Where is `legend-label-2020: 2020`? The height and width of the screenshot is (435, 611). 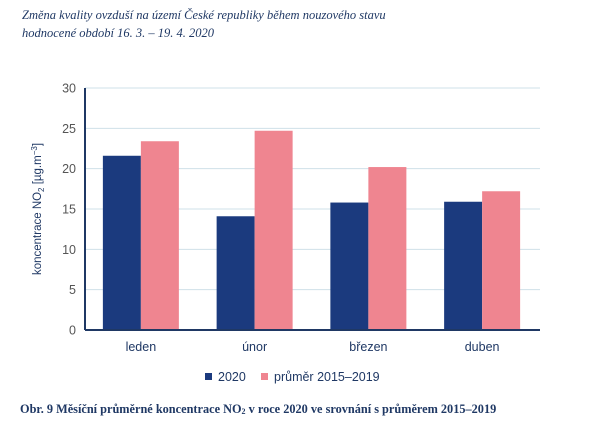 legend-label-2020: 2020 is located at coordinates (232, 377).